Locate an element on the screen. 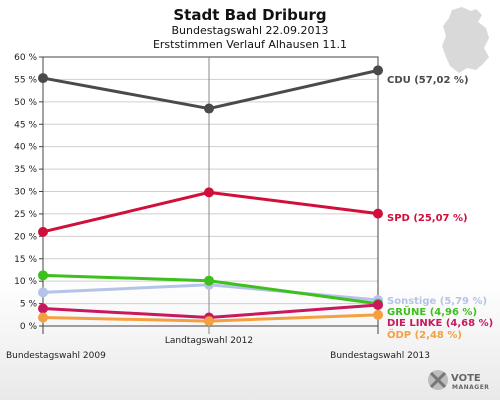 The width and height of the screenshot is (500, 404). x-tick-label: Bundestagswahl 2009 is located at coordinates (56, 356).